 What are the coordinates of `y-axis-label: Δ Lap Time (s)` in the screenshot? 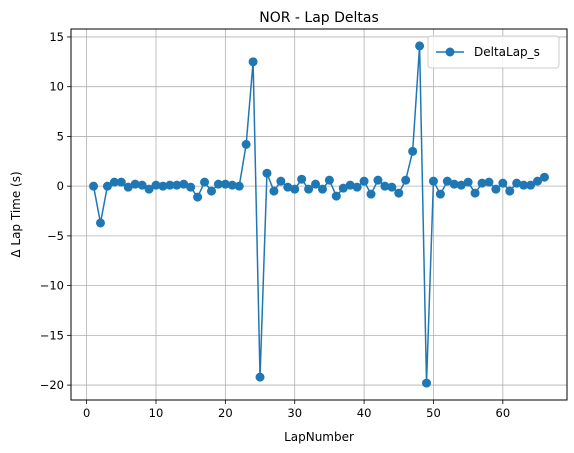 It's located at (16, 214).